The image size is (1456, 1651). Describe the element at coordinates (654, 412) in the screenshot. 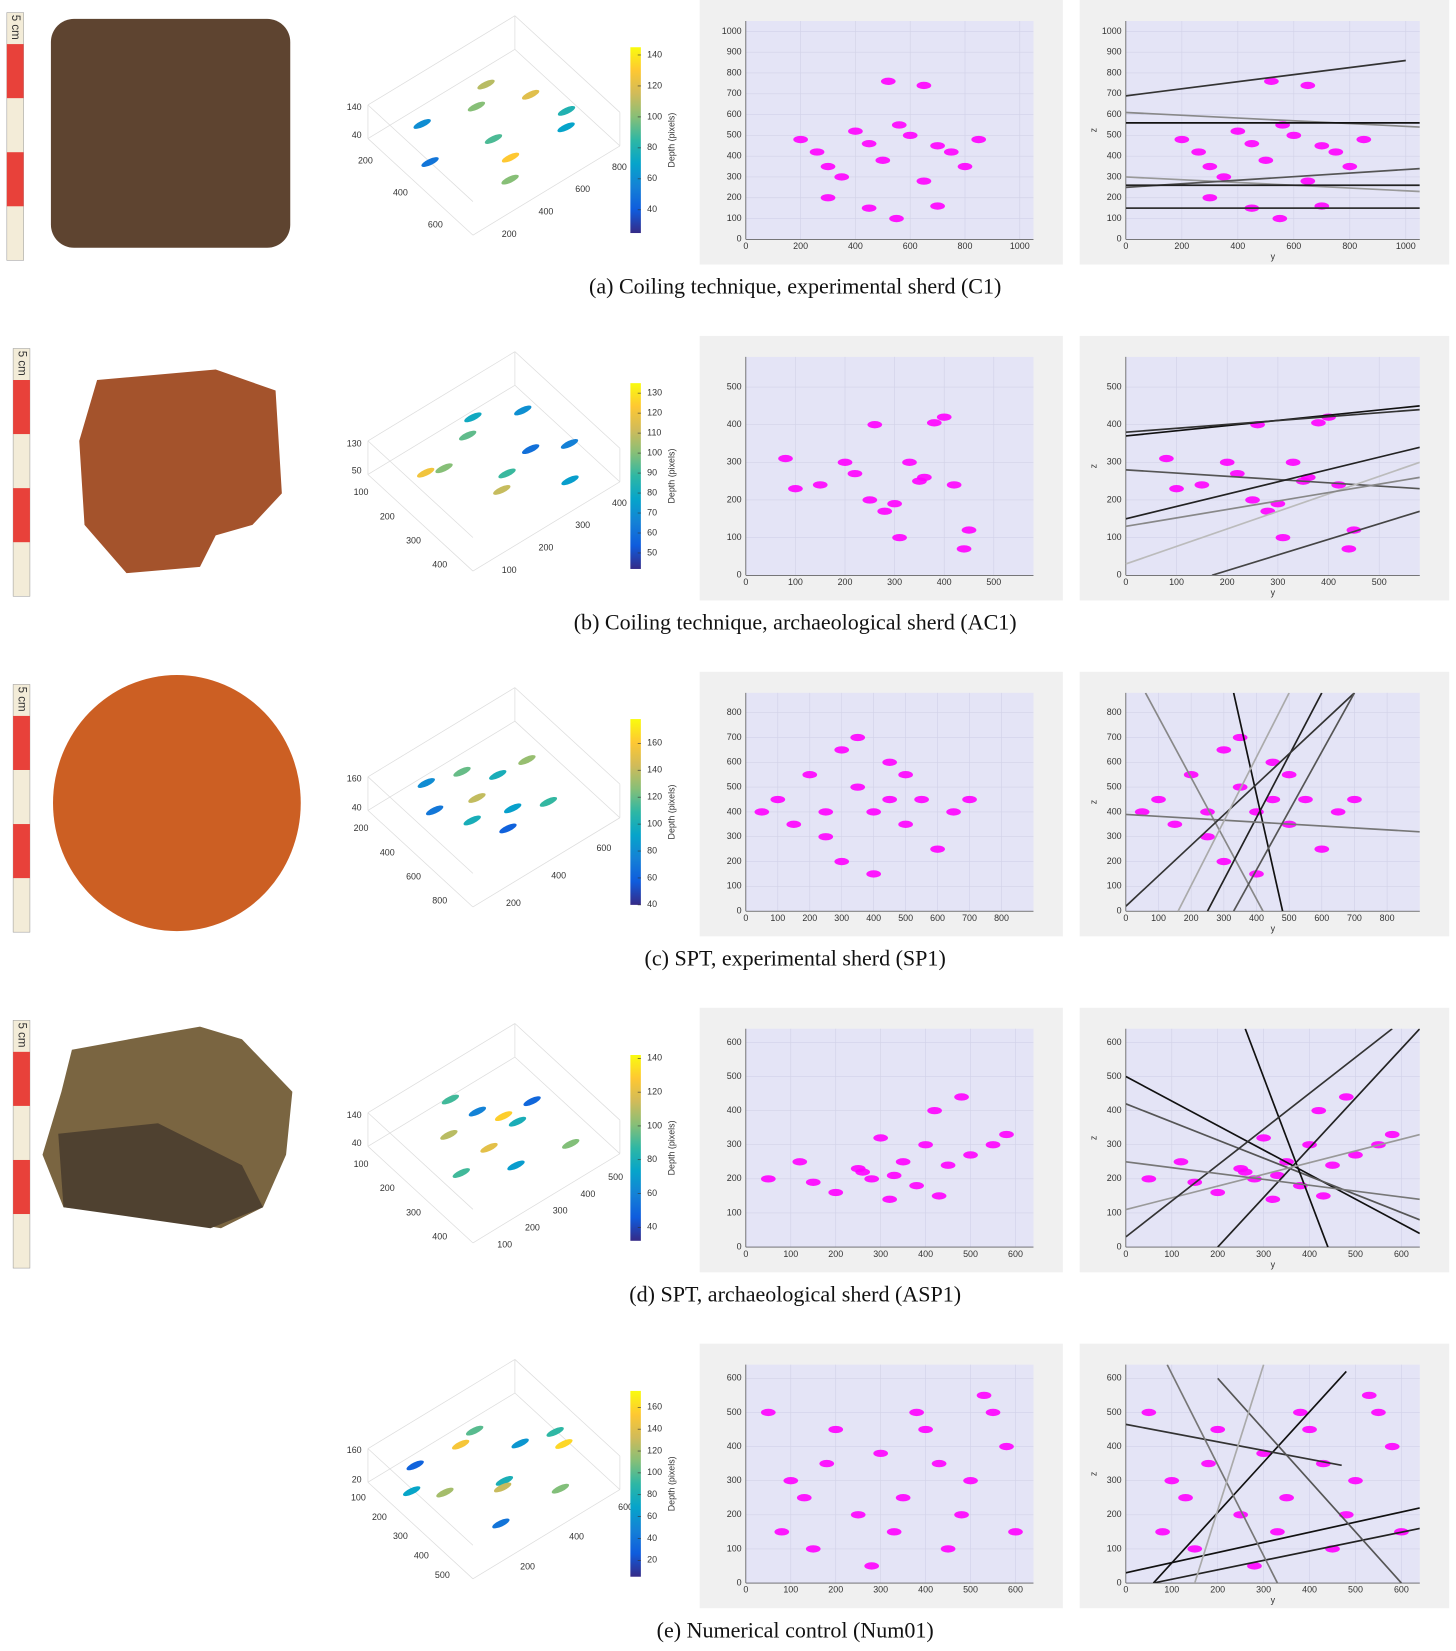

I see `colorbar-tick-label: 120` at that location.